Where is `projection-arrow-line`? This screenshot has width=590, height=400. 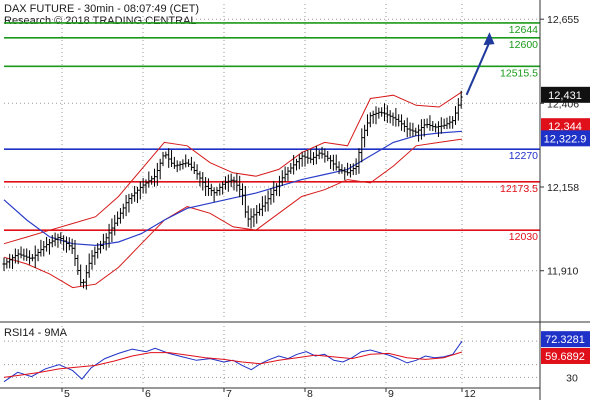
projection-arrow-line is located at coordinates (478, 68).